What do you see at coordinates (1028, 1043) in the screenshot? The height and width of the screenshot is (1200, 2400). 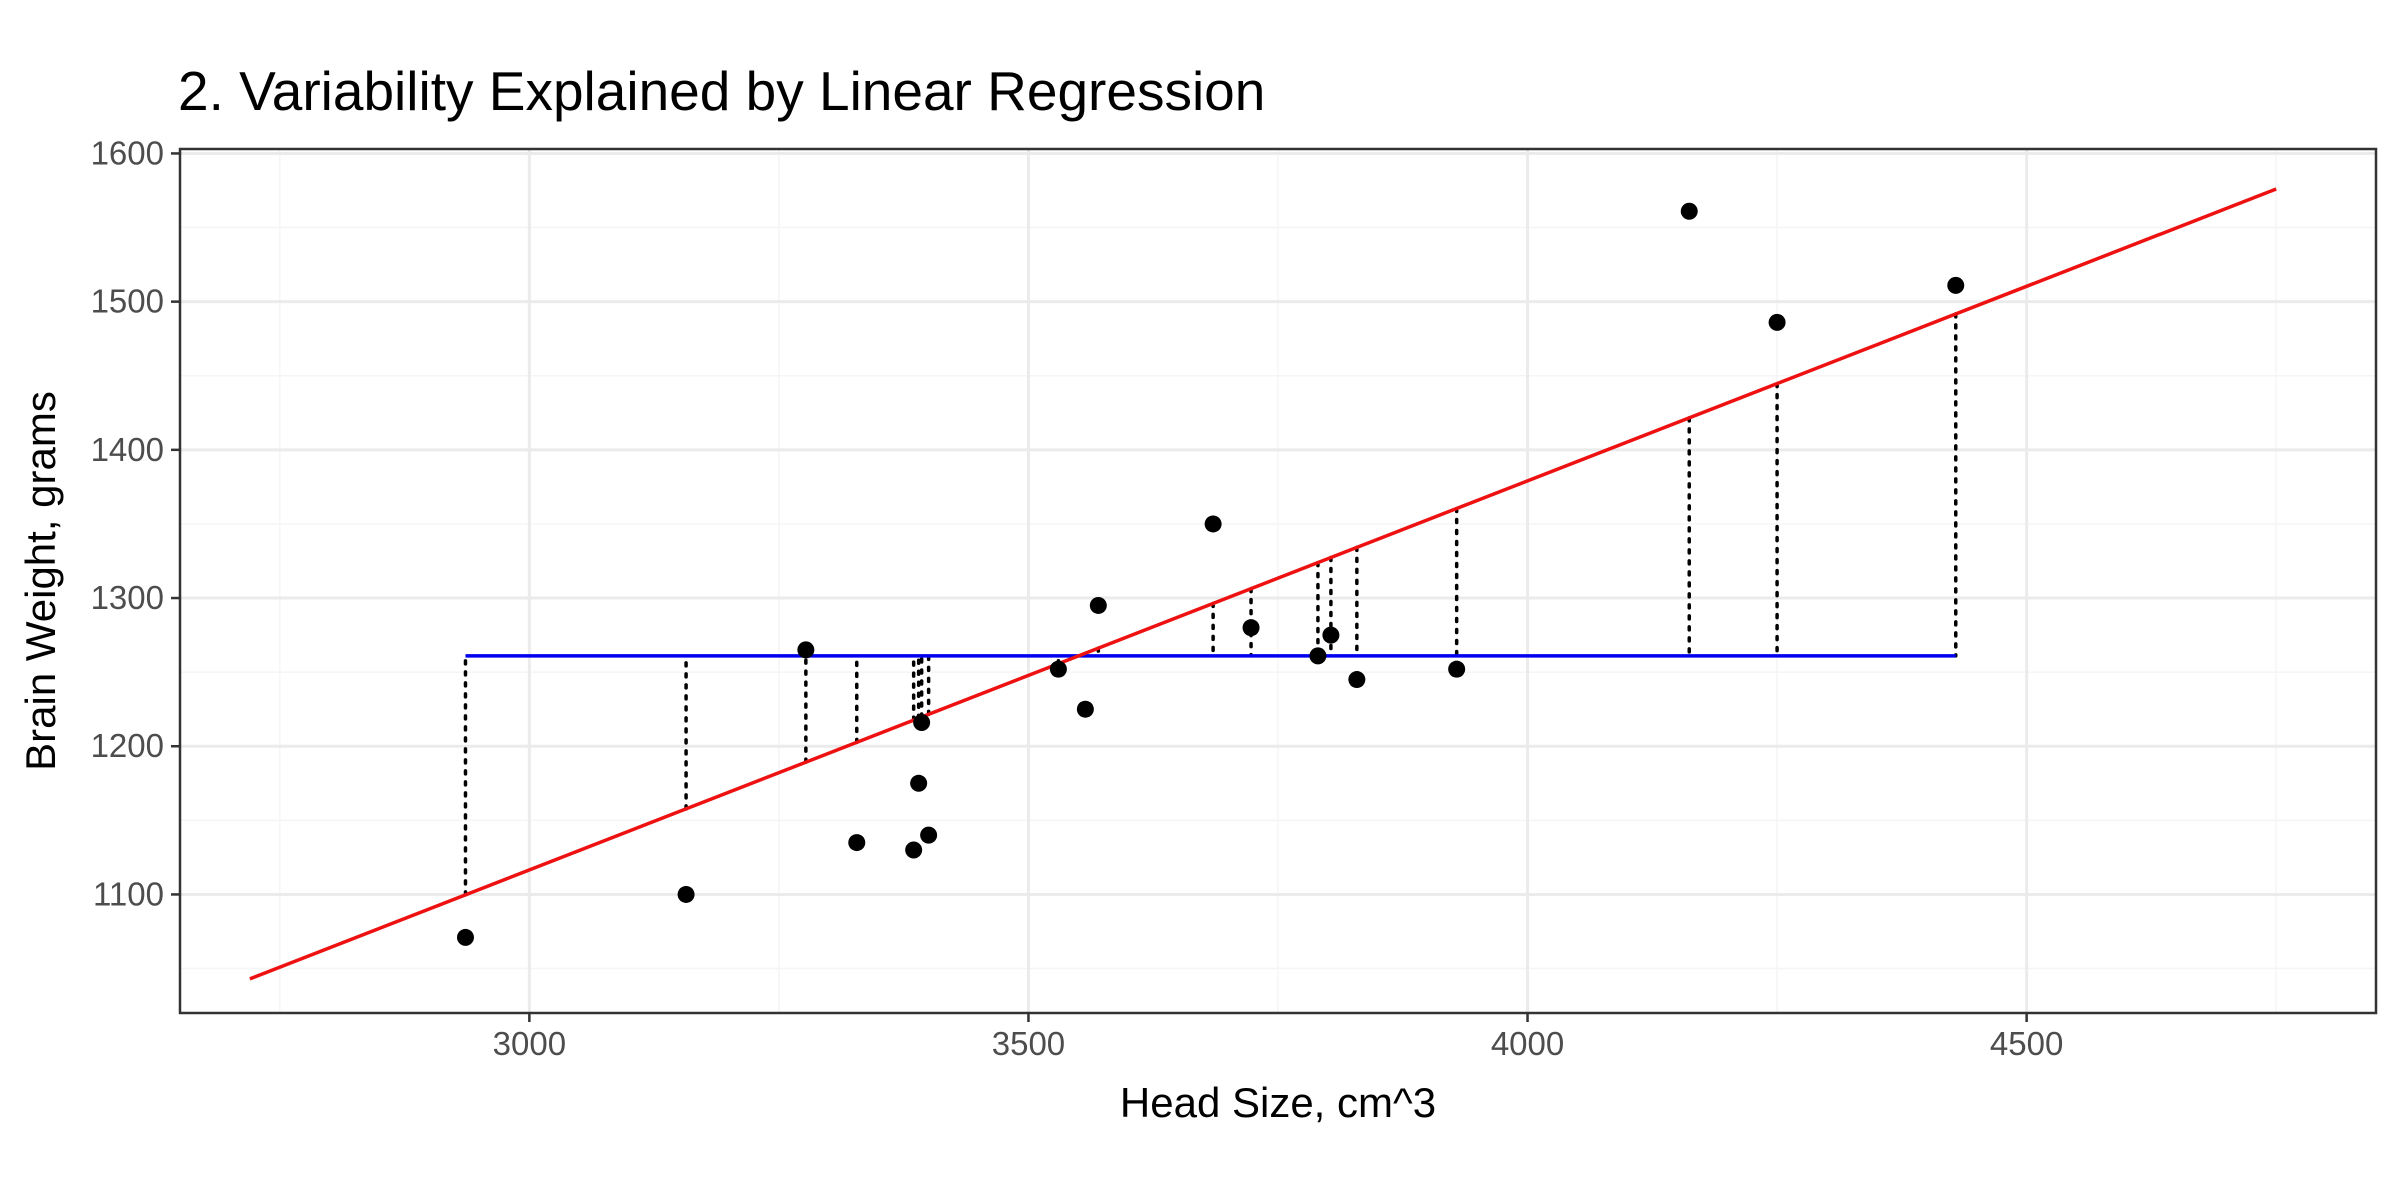 I see `x-tick-label: 3500` at bounding box center [1028, 1043].